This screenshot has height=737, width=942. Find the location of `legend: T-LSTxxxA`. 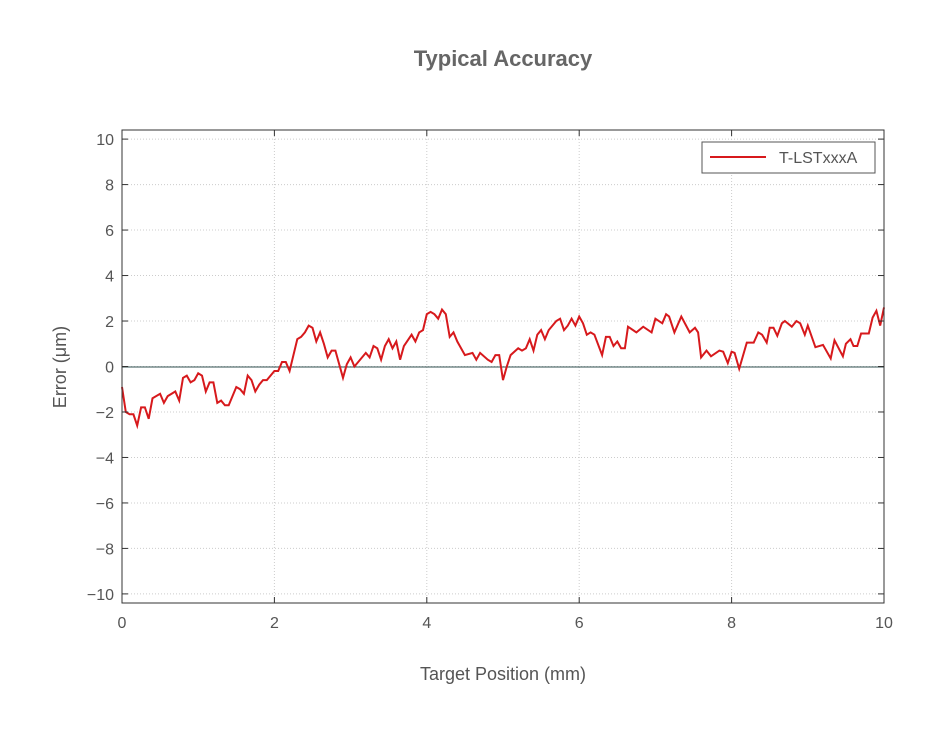

legend: T-LSTxxxA is located at coordinates (788, 157).